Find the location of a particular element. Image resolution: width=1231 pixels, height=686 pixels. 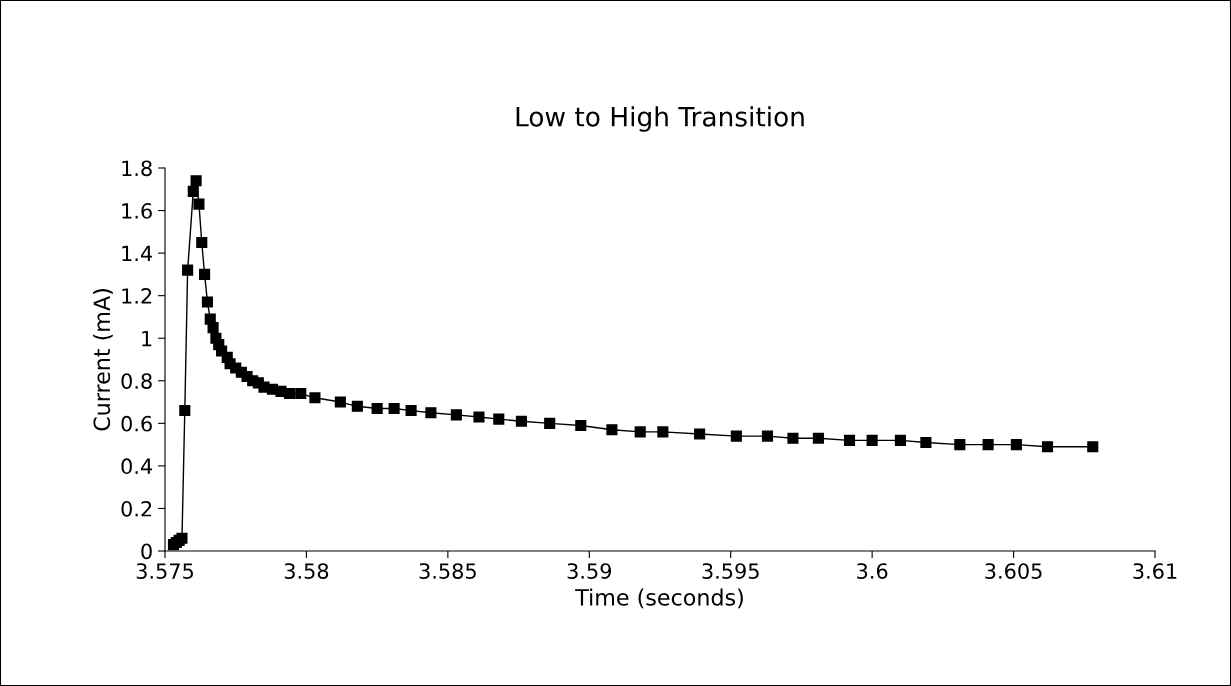

y-tick-label: 1.2 is located at coordinates (137, 296).